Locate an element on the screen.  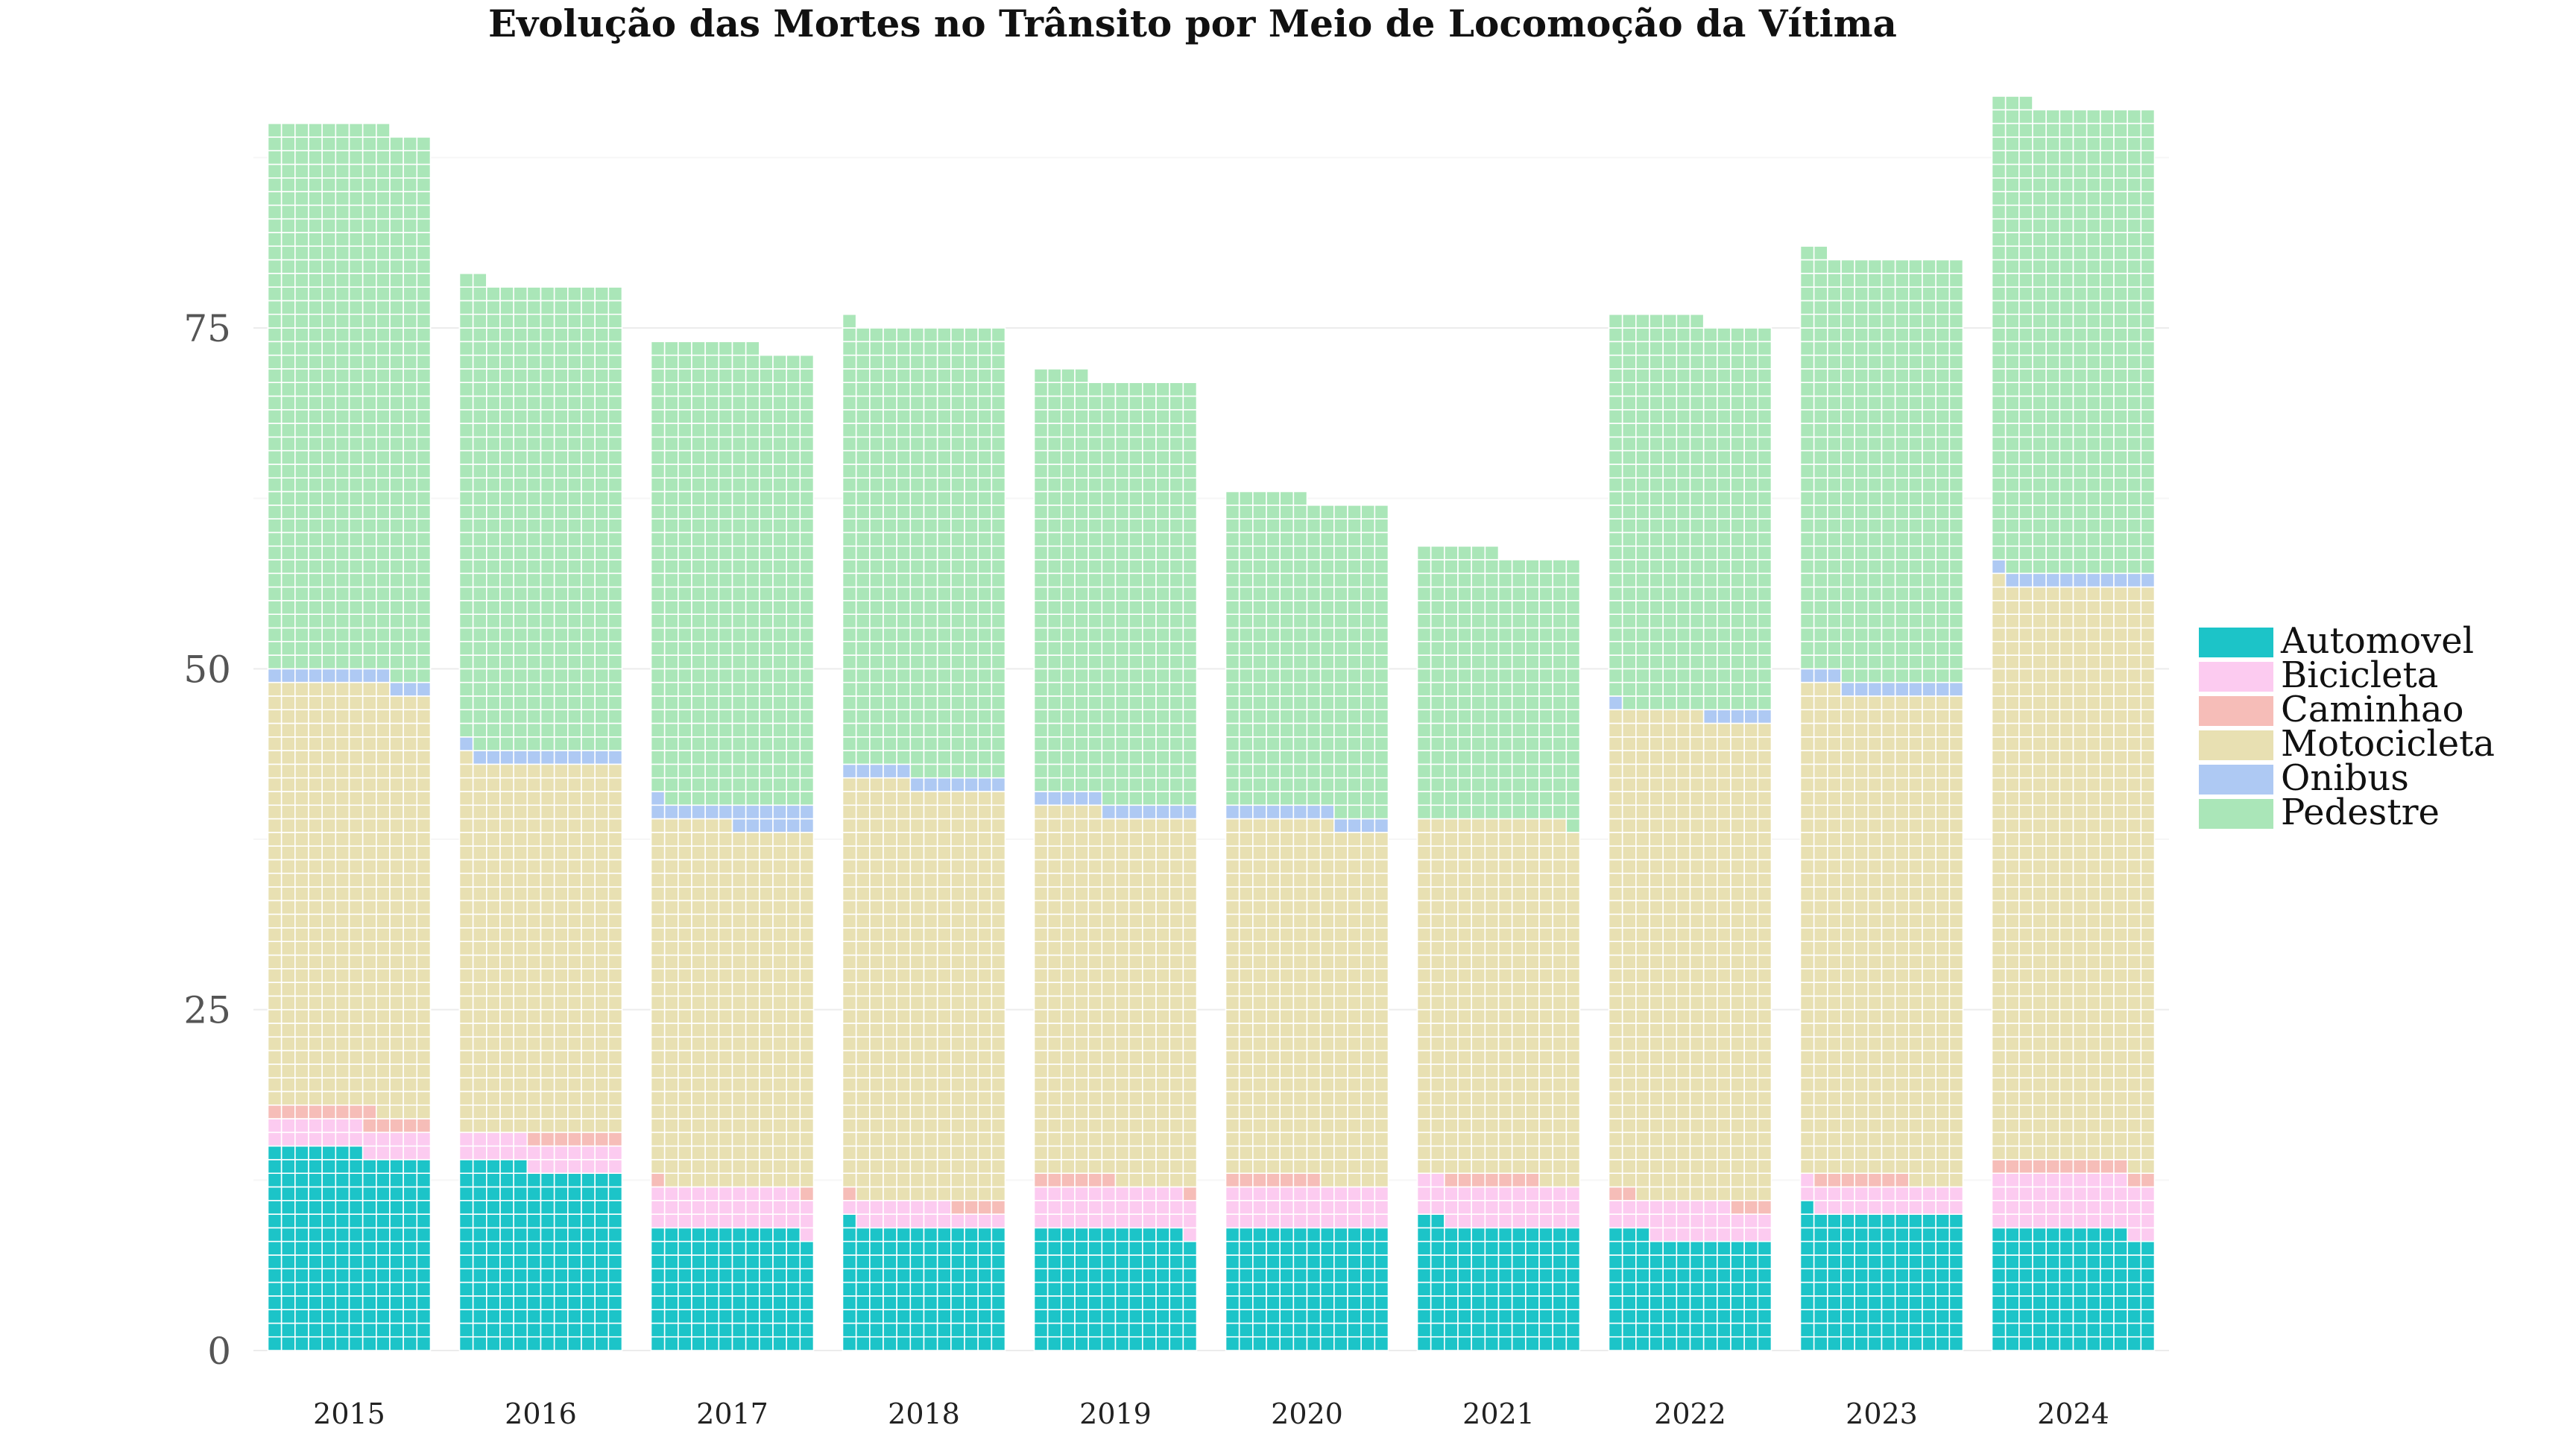
cell-bicicleta-2015 is located at coordinates (288, 1126).